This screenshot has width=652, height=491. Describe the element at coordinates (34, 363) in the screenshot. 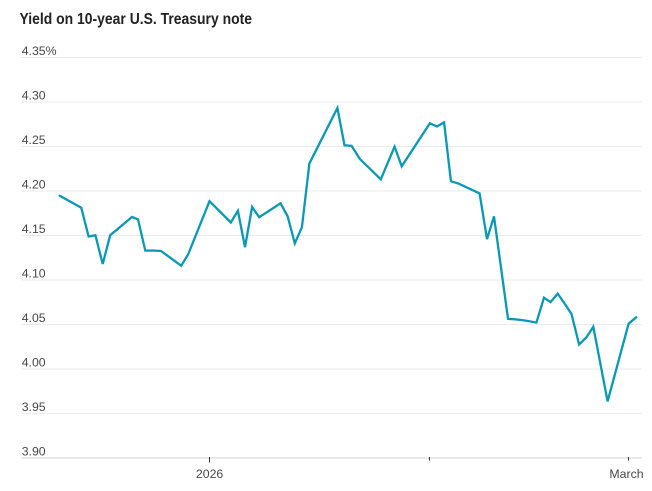

I see `svg-text: 4.00` at that location.